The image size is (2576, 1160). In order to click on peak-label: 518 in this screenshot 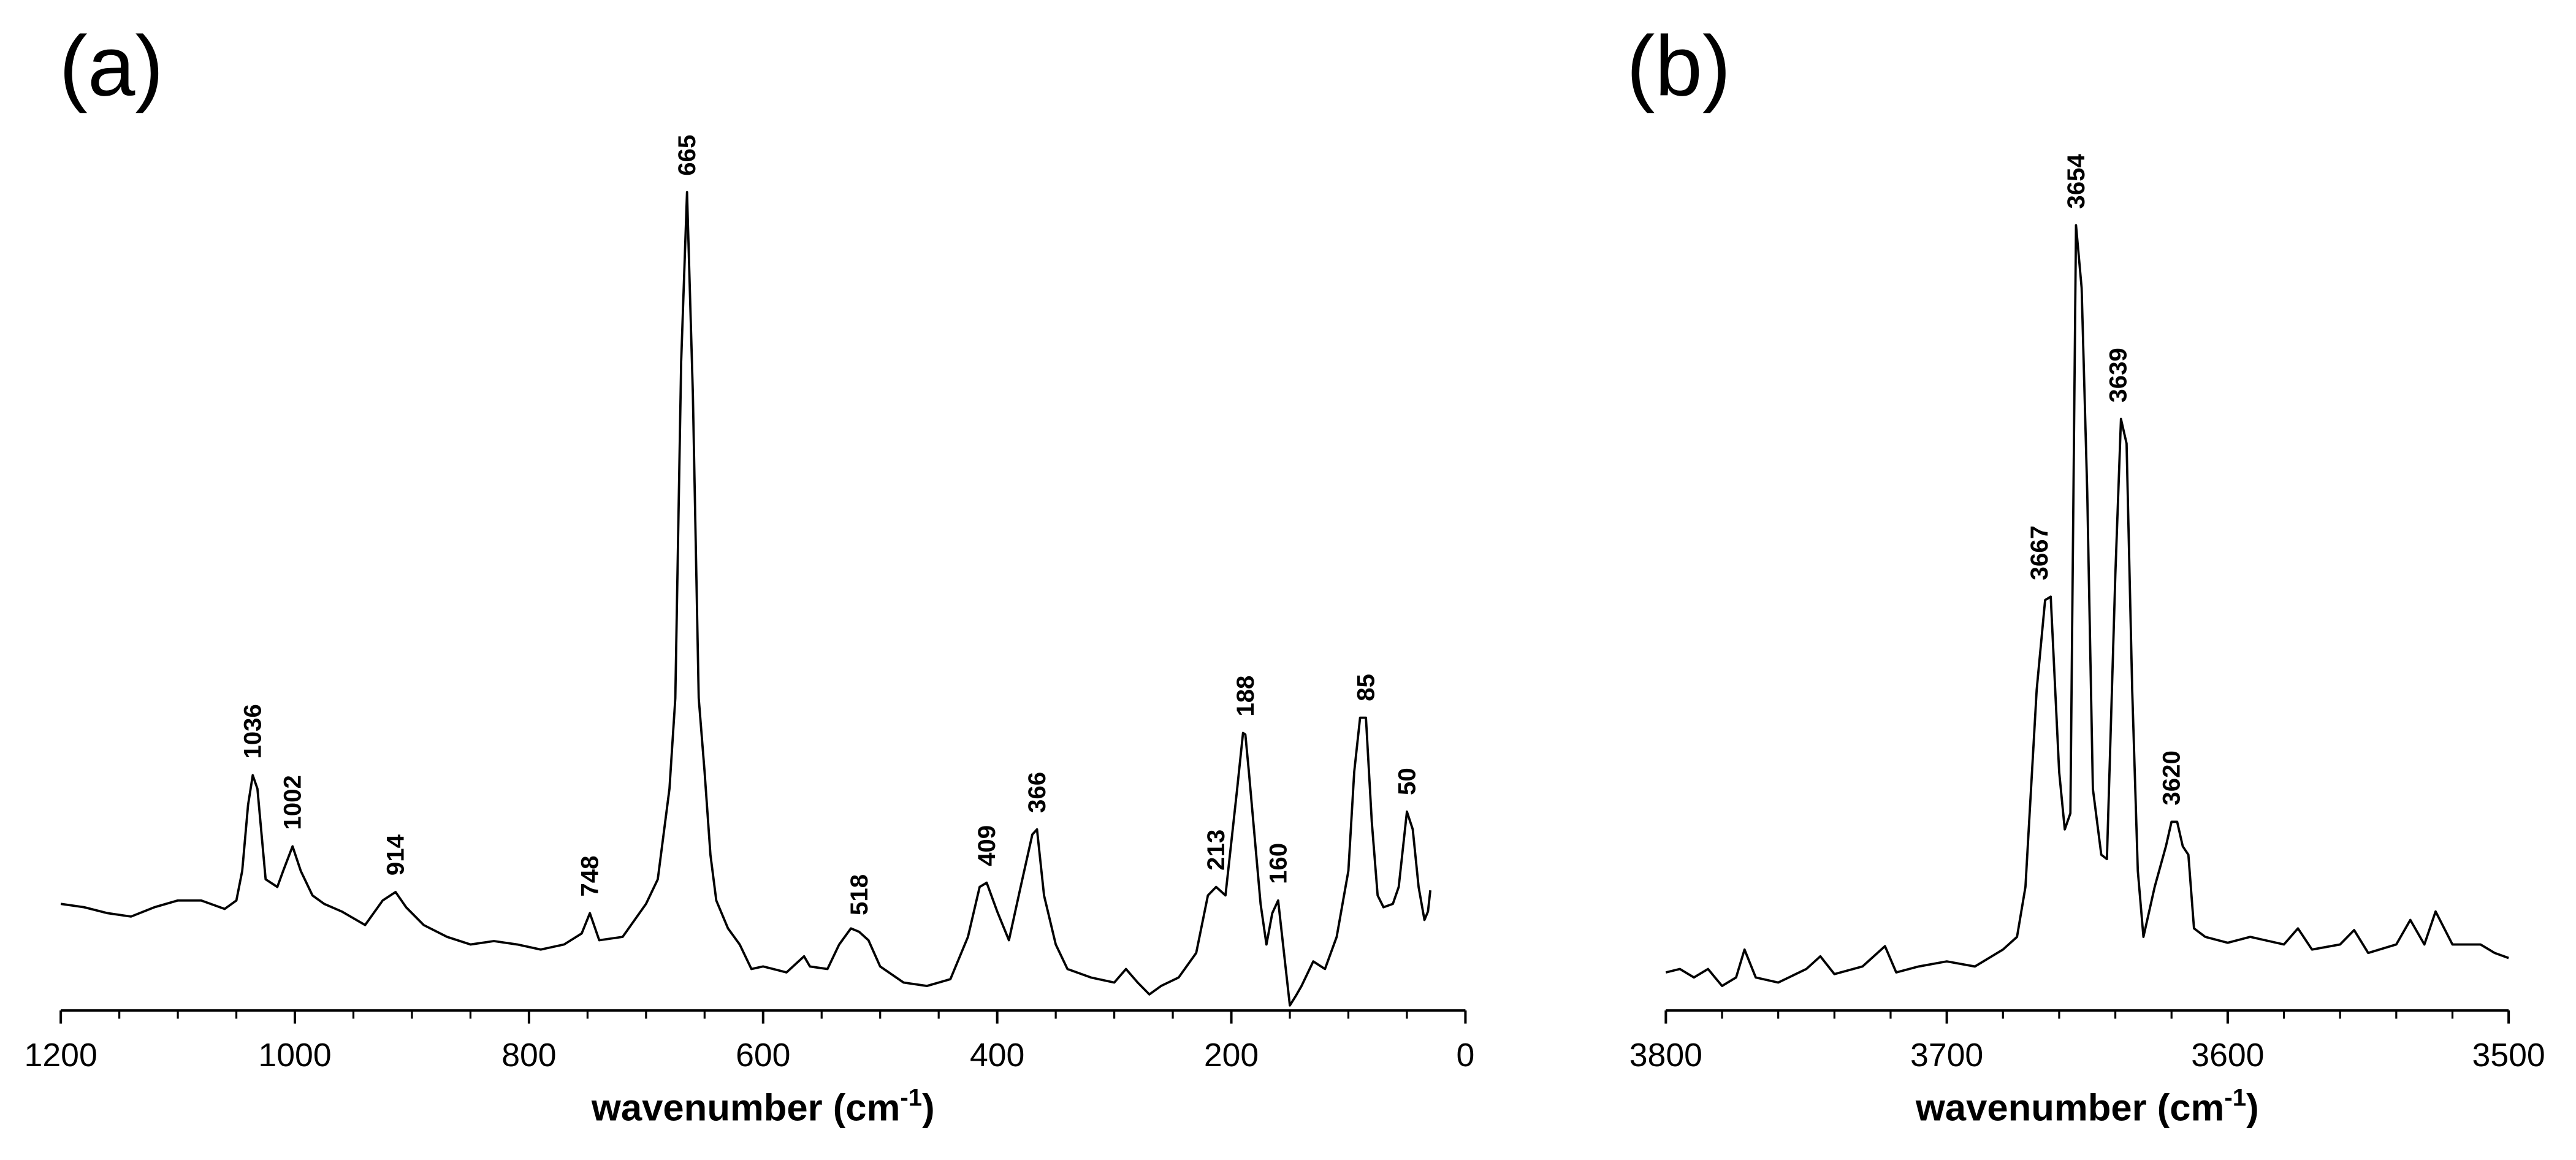, I will do `click(859, 894)`.